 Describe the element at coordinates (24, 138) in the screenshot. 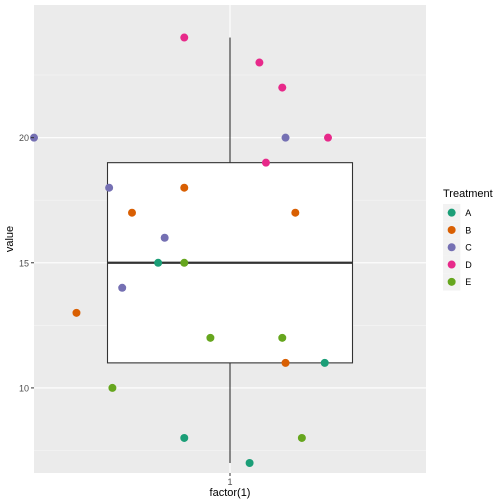

I see `y-tick-label: 20` at that location.